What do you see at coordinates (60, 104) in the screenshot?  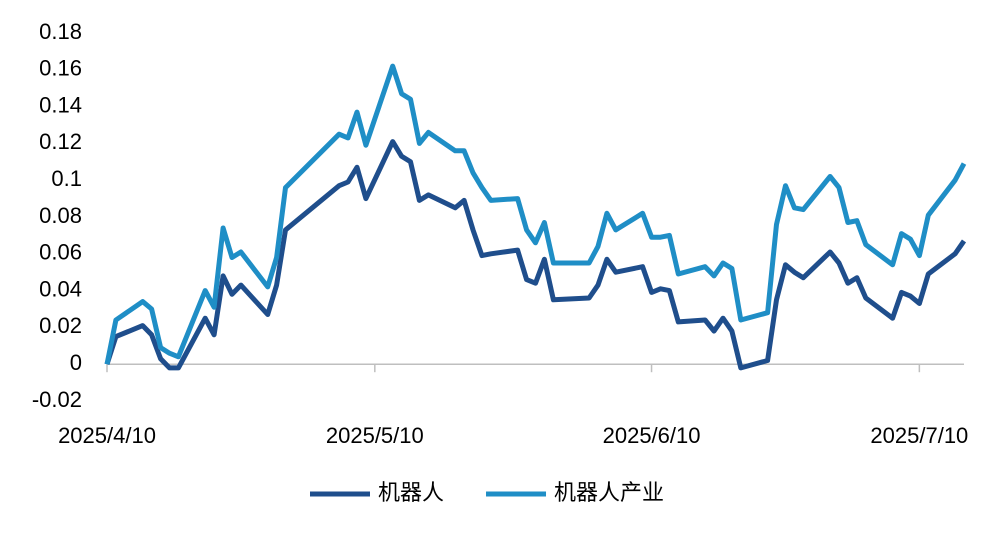 I see `y-tick-label: 0.14` at bounding box center [60, 104].